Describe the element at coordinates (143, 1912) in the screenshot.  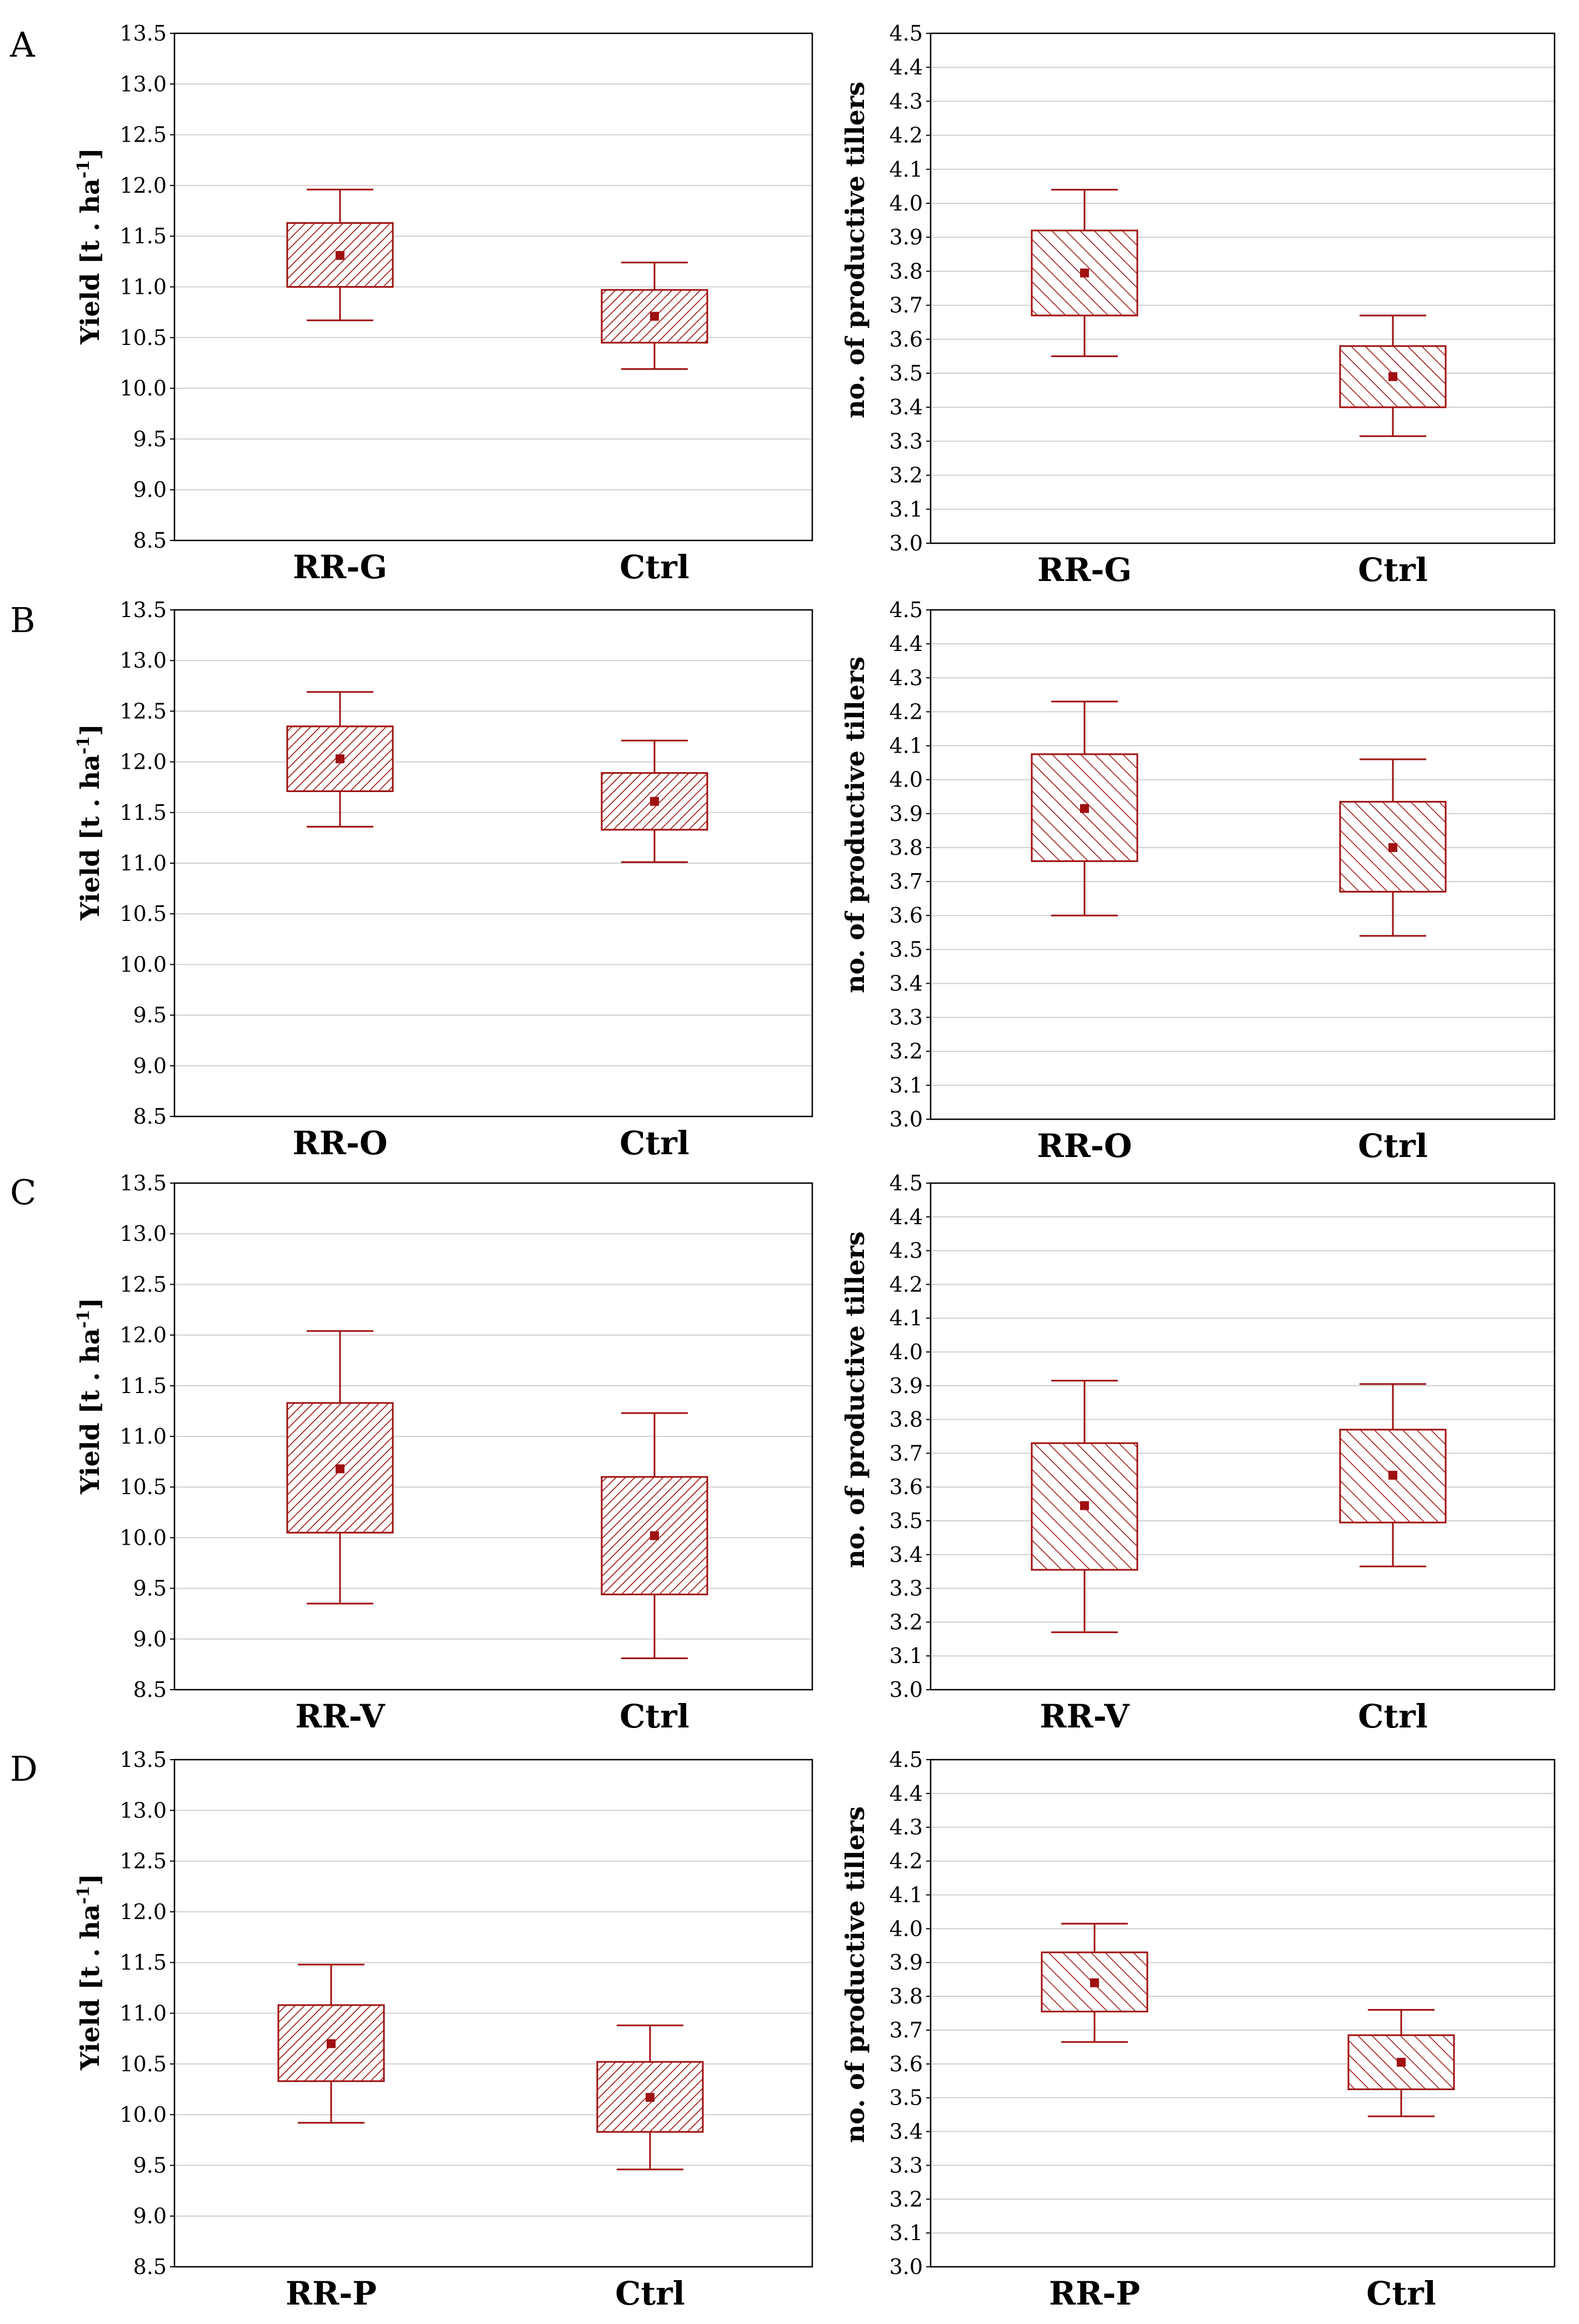
I see `y-tick-label: 12.0` at that location.